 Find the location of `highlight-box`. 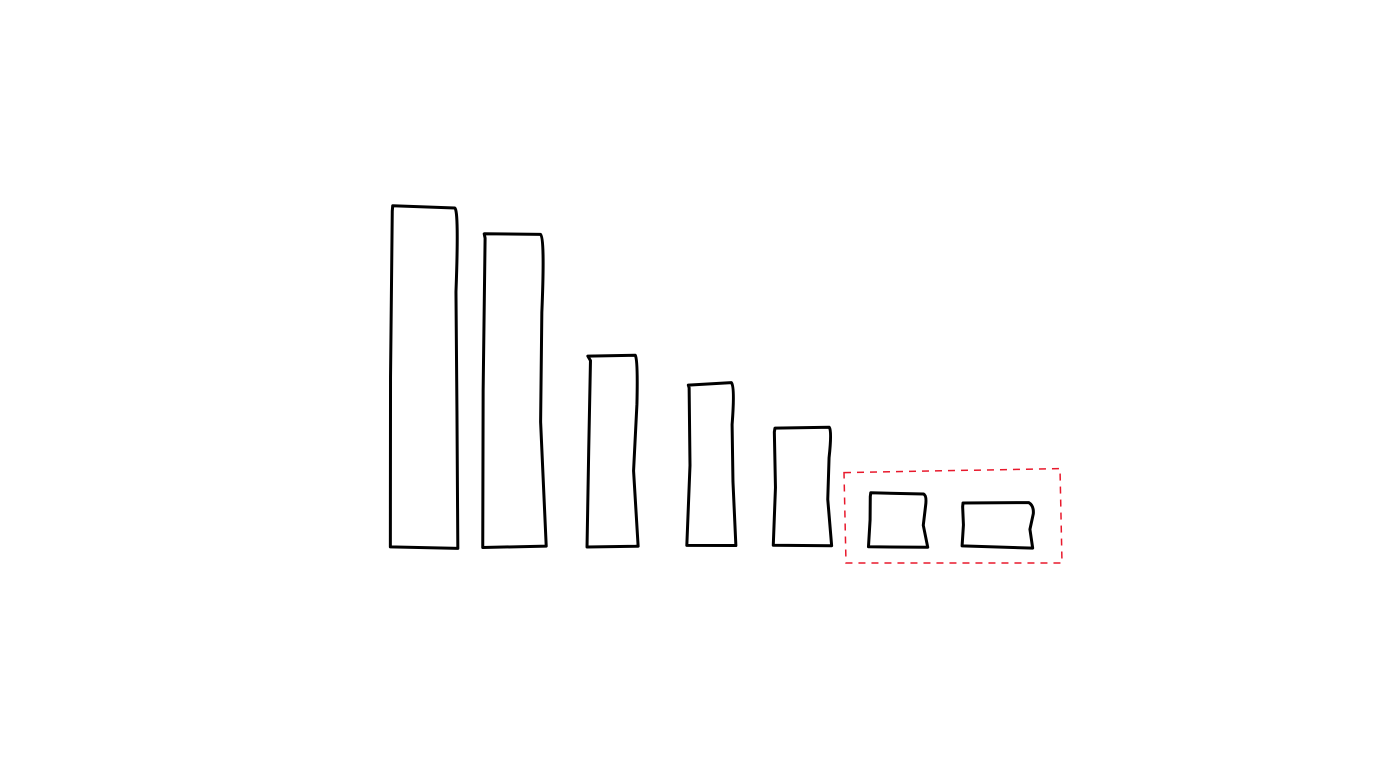

highlight-box is located at coordinates (953, 515).